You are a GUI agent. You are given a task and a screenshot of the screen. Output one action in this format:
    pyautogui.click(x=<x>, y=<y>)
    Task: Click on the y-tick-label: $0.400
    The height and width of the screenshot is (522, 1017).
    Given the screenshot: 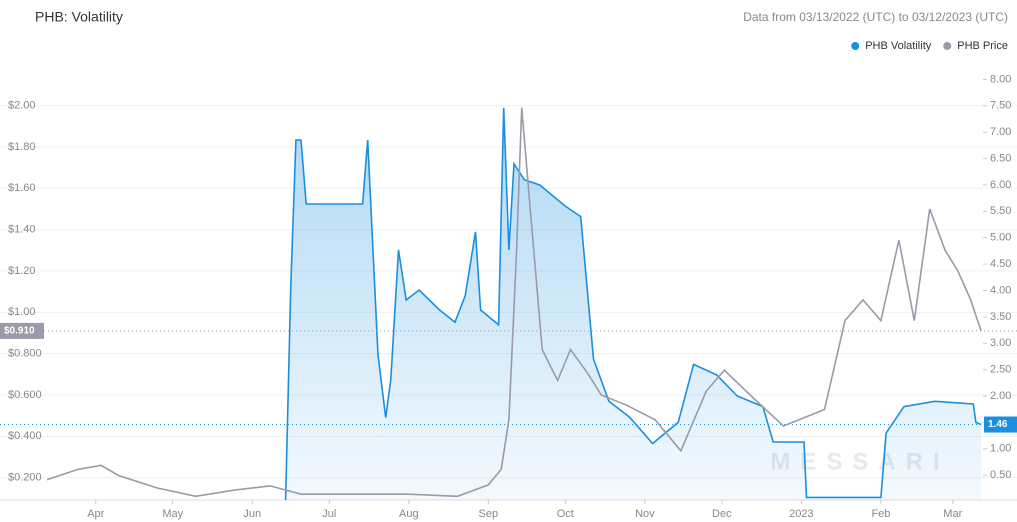 What is the action you would take?
    pyautogui.click(x=25, y=436)
    